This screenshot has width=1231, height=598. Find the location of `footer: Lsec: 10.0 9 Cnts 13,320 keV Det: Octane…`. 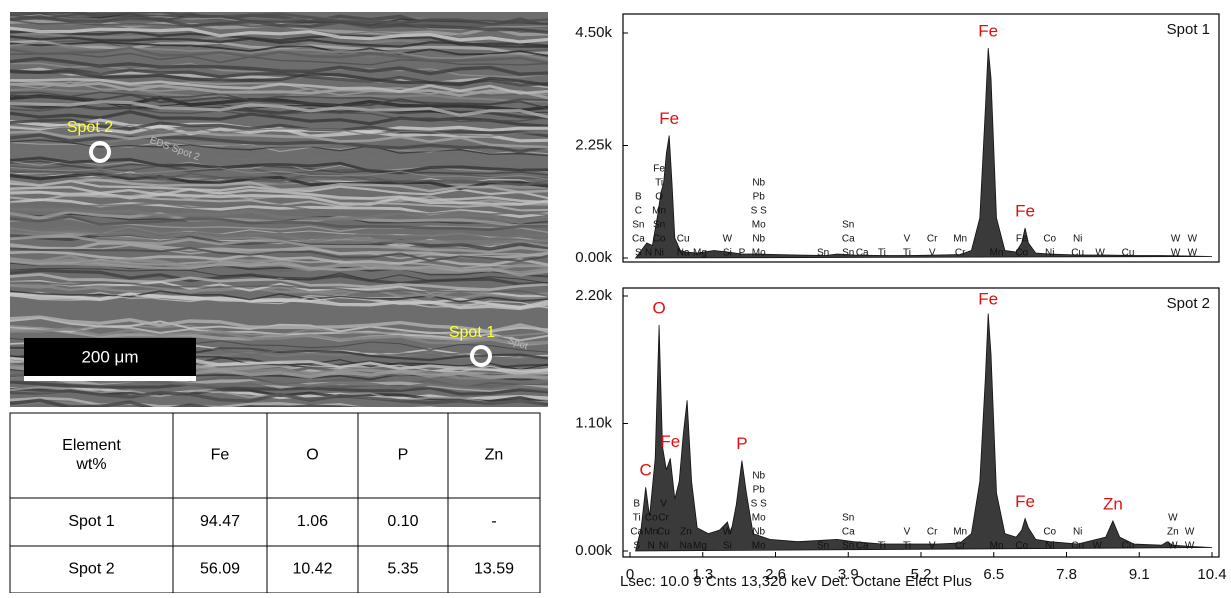

footer: Lsec: 10.0 9 Cnts 13,320 keV Det: Octane… is located at coordinates (796, 581).